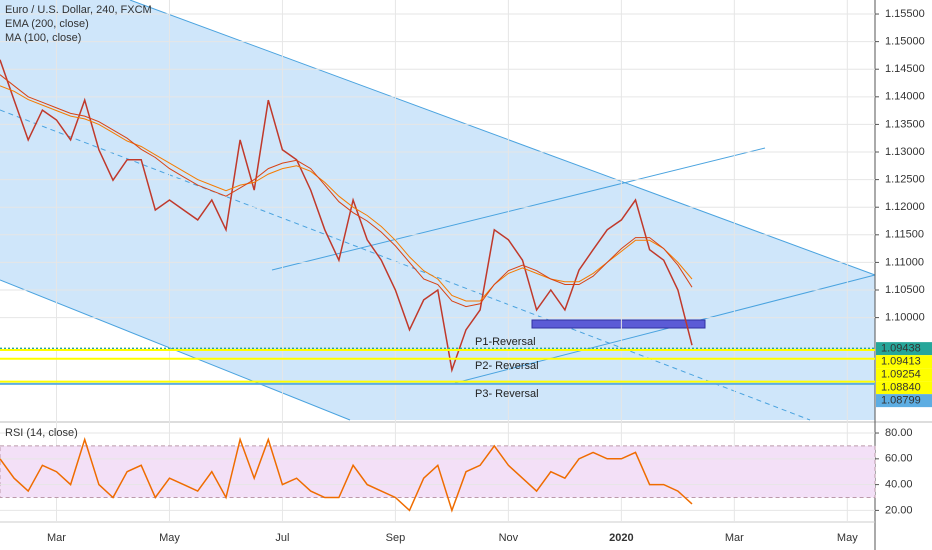  What do you see at coordinates (905, 14) in the screenshot?
I see `y-tick-label: 1.15500` at bounding box center [905, 14].